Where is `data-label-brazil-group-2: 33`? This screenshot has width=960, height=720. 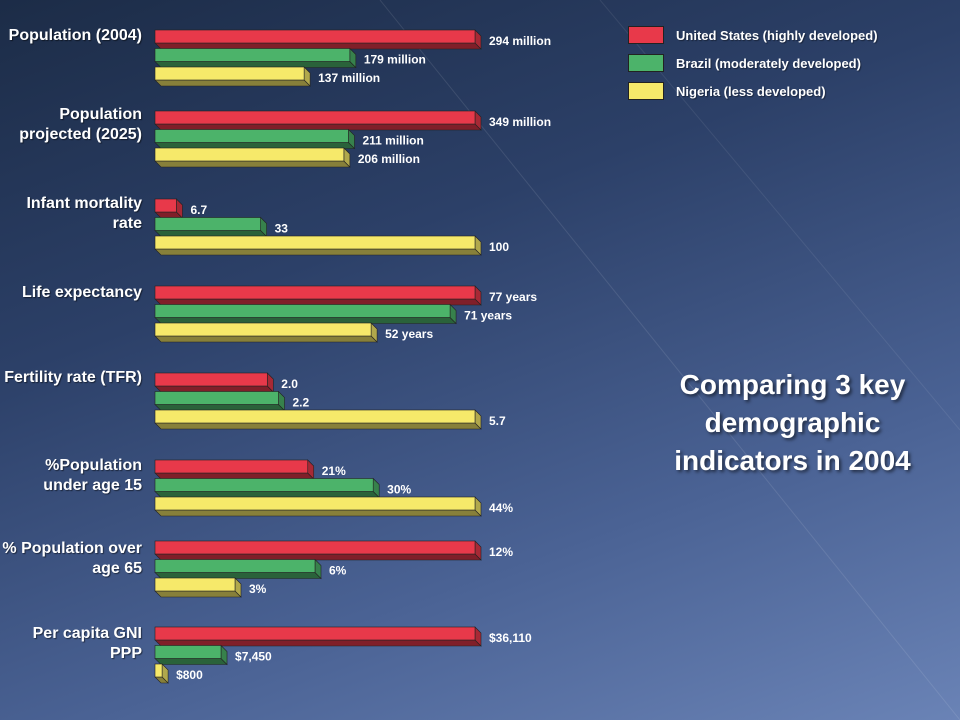 data-label-brazil-group-2: 33 is located at coordinates (282, 229).